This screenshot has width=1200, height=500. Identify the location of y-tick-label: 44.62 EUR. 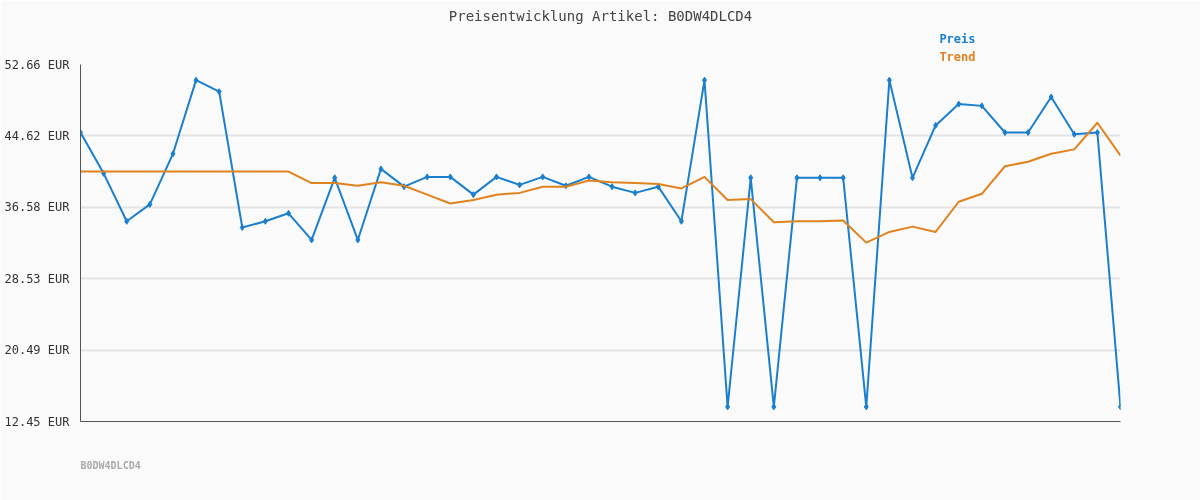
(37, 135).